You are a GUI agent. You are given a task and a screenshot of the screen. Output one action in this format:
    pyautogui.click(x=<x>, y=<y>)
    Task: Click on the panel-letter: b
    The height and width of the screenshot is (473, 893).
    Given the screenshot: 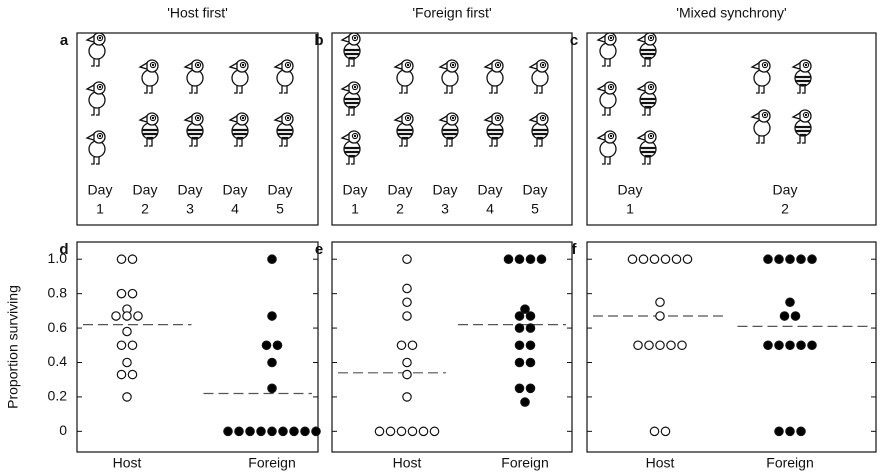 What is the action you would take?
    pyautogui.click(x=318, y=40)
    